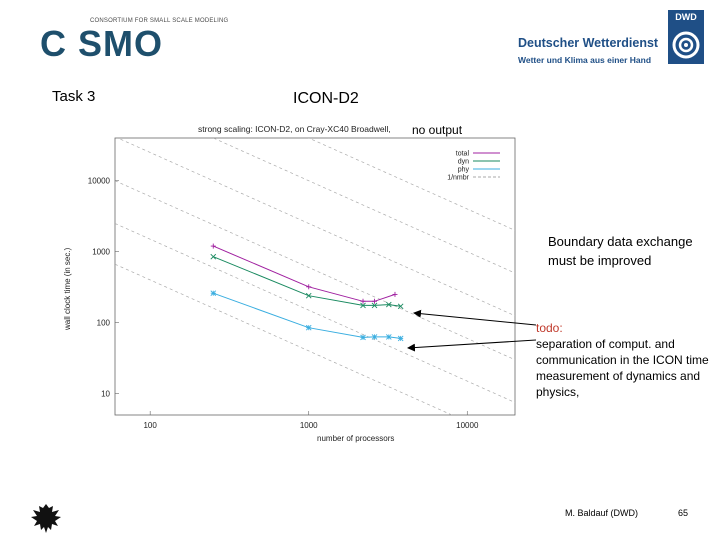  Describe the element at coordinates (101, 252) in the screenshot. I see `y-tick-label: 1000` at that location.